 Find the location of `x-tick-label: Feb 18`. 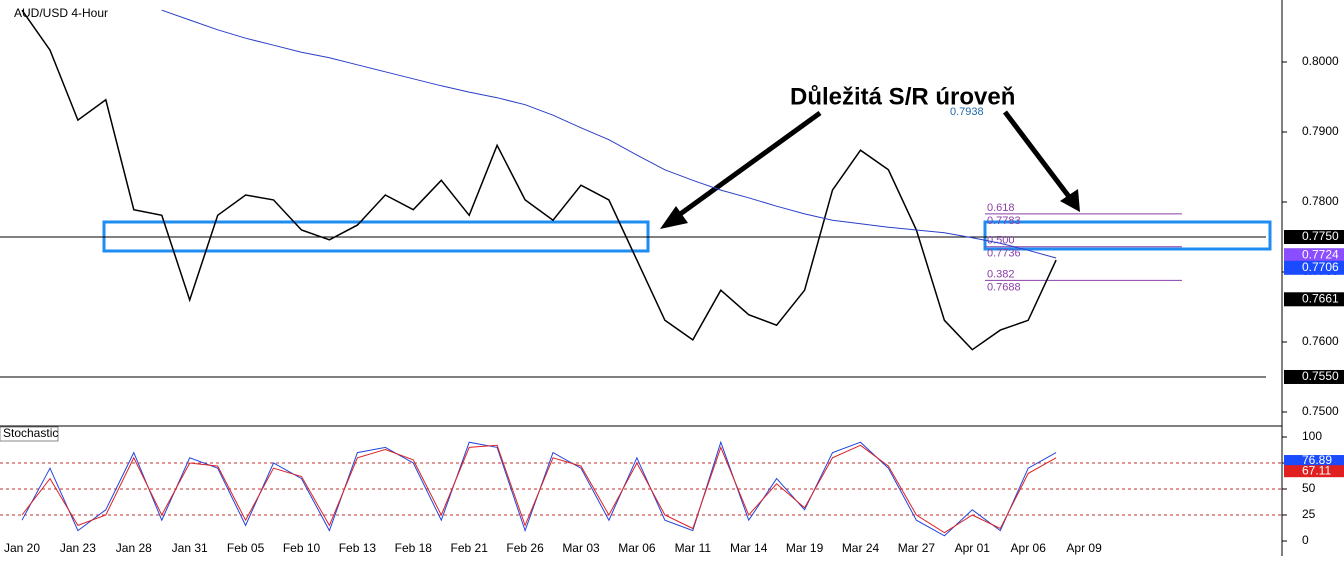

x-tick-label: Feb 18 is located at coordinates (414, 548).